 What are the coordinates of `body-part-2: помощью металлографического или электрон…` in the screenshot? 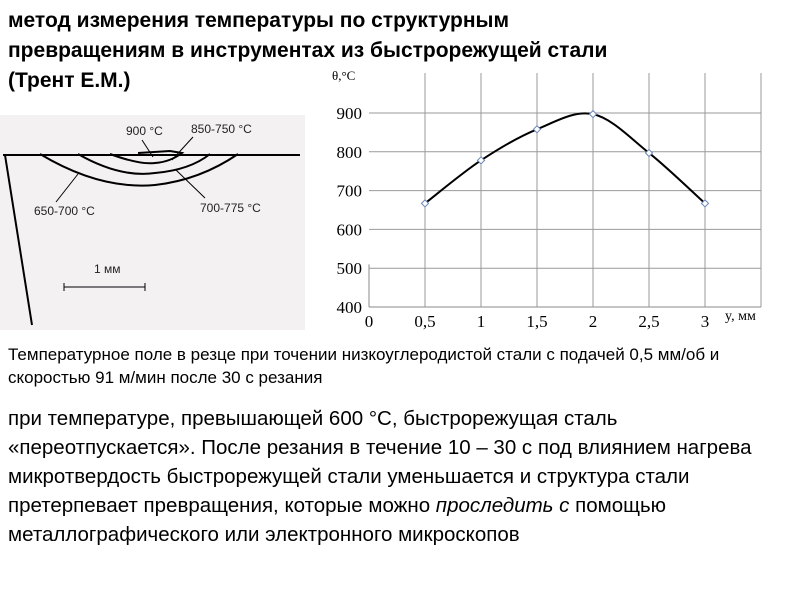 It's located at (337, 520).